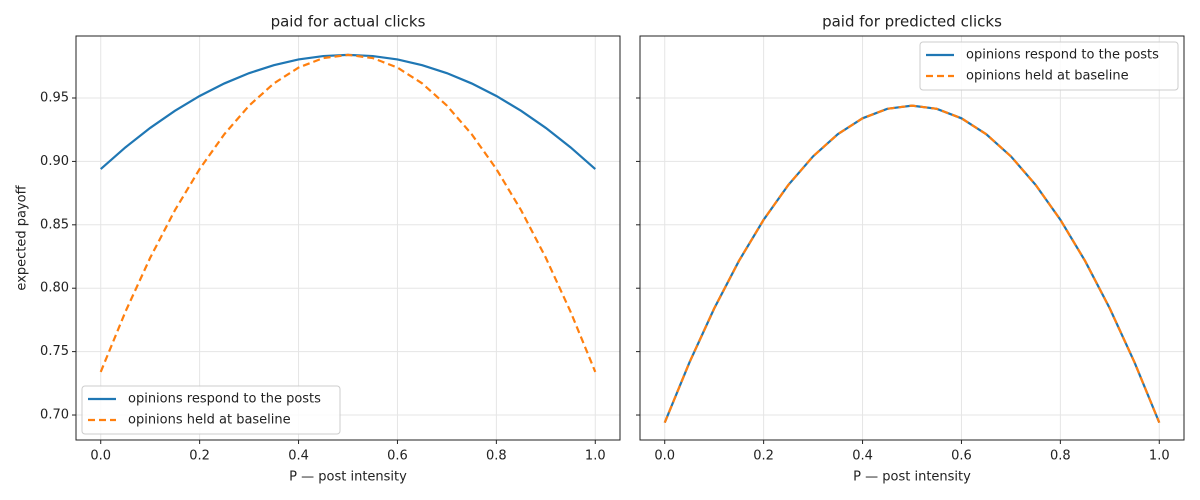 The width and height of the screenshot is (1200, 500). What do you see at coordinates (54, 351) in the screenshot?
I see `y-tick-label: 0.75` at bounding box center [54, 351].